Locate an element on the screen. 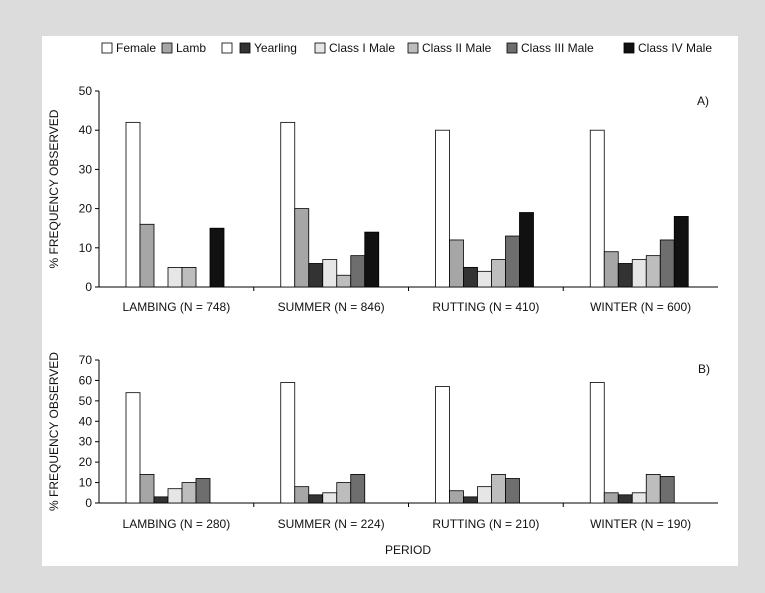 This screenshot has width=765, height=593. x-axis-label: PERIOD is located at coordinates (408, 550).